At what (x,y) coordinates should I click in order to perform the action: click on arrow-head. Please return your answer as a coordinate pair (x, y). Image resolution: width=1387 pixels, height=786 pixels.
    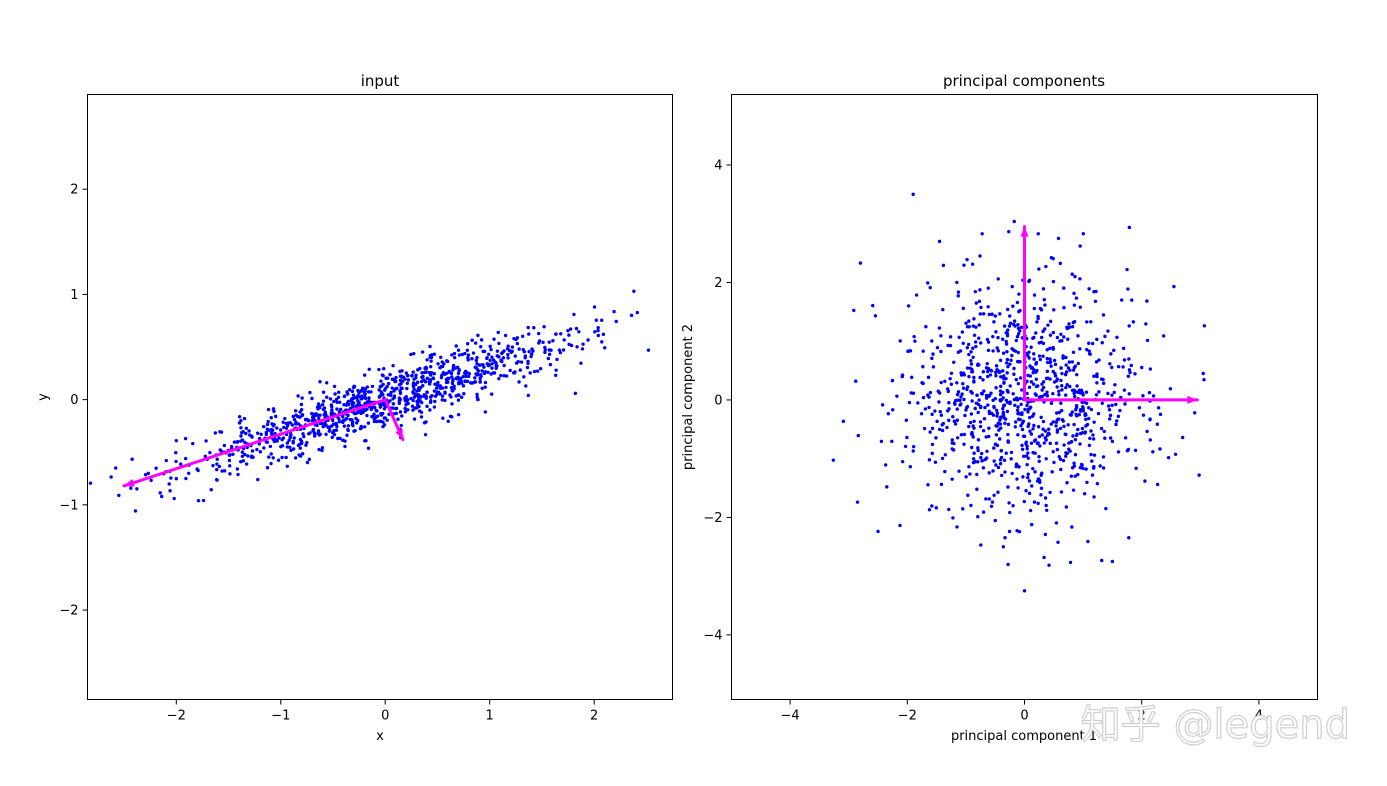
    Looking at the image, I should click on (399, 434).